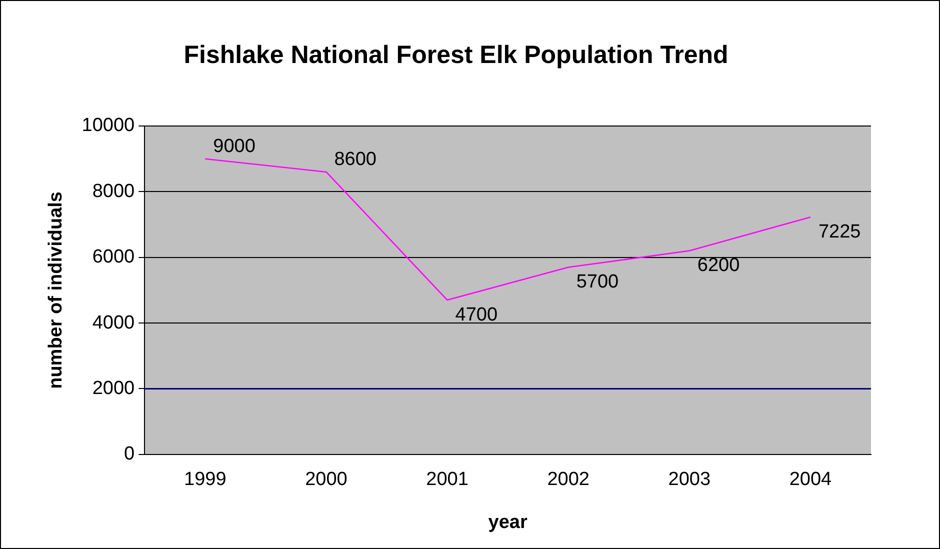  Describe the element at coordinates (355, 159) in the screenshot. I see `data-label: 8600` at that location.